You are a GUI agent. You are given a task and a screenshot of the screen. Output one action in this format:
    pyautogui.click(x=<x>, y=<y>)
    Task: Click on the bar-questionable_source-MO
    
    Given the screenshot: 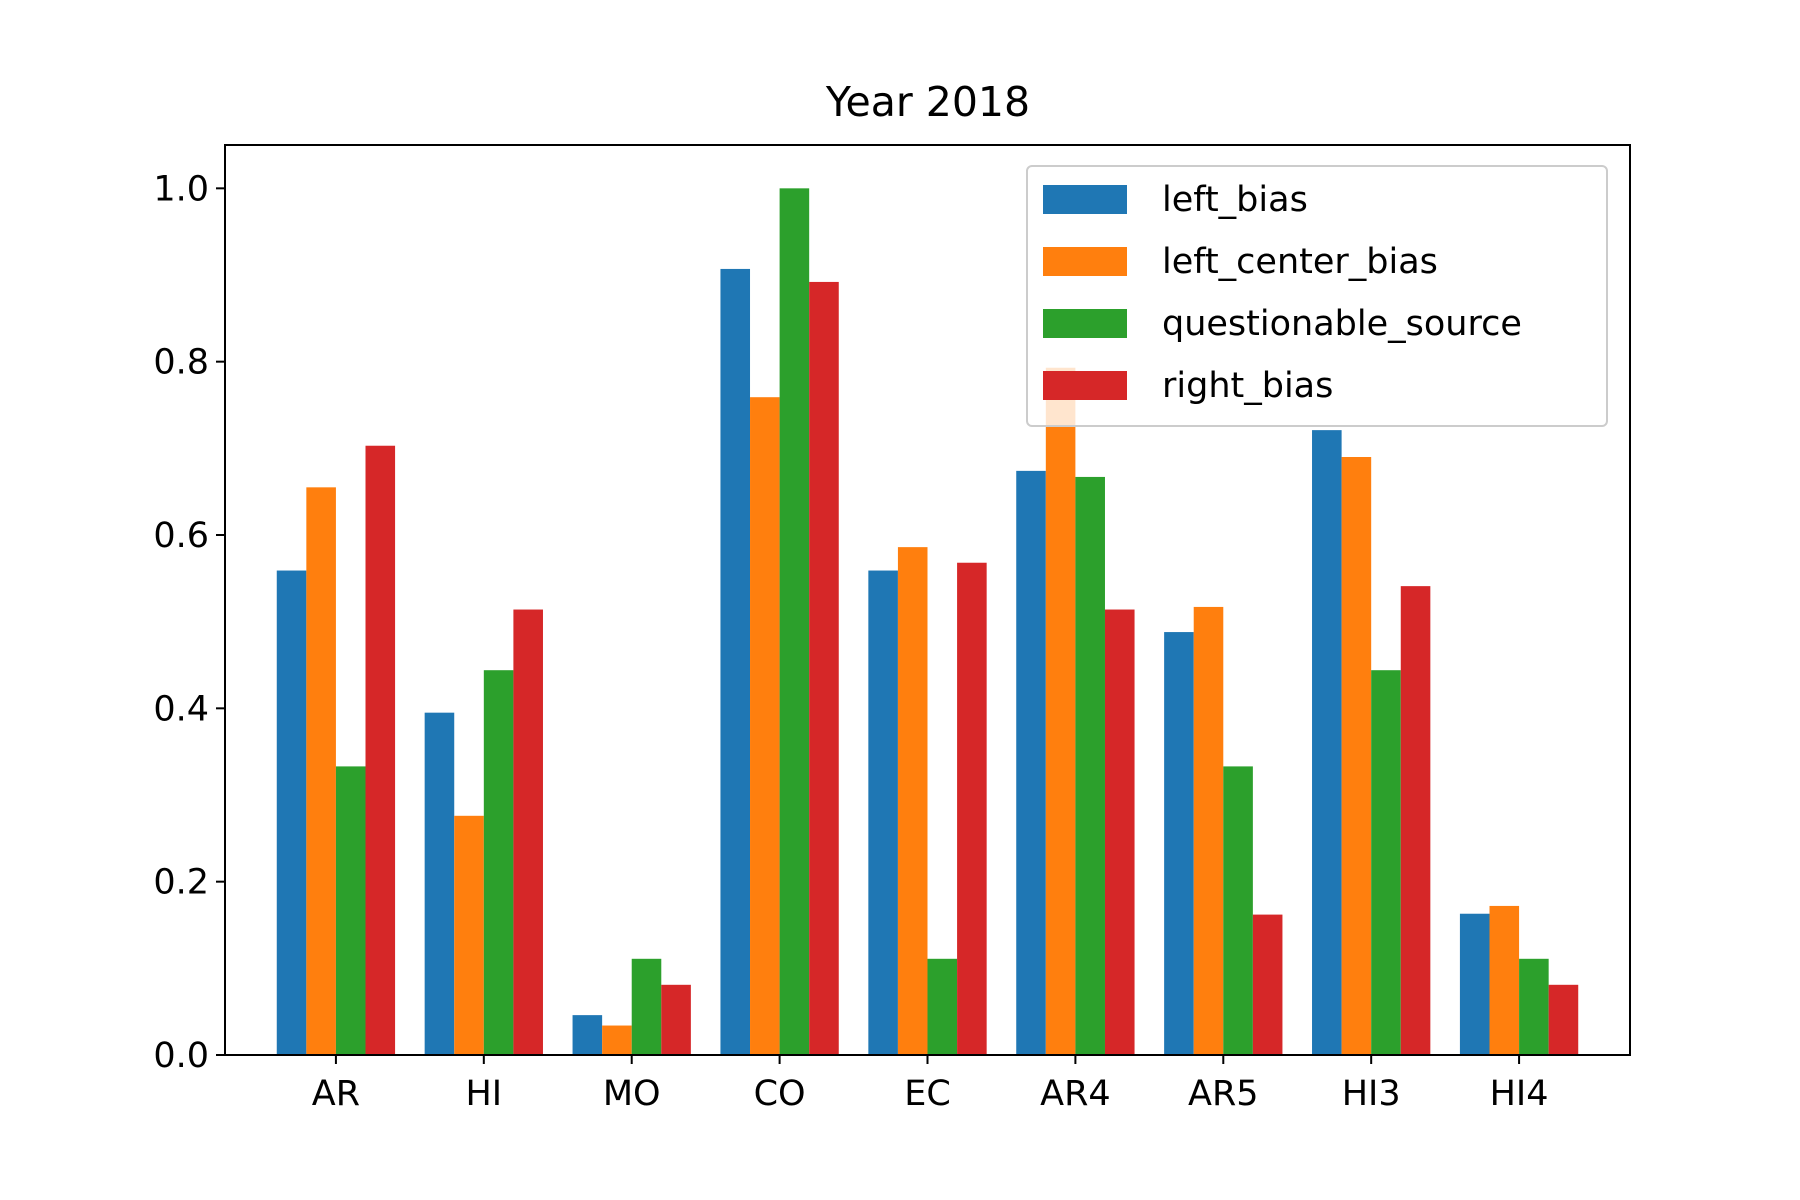 What is the action you would take?
    pyautogui.click(x=646, y=1006)
    